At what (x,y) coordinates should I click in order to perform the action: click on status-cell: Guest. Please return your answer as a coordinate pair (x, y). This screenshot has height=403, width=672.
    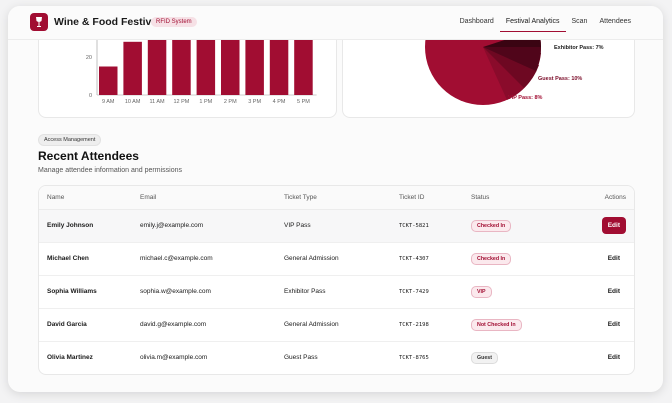
    Looking at the image, I should click on (521, 357).